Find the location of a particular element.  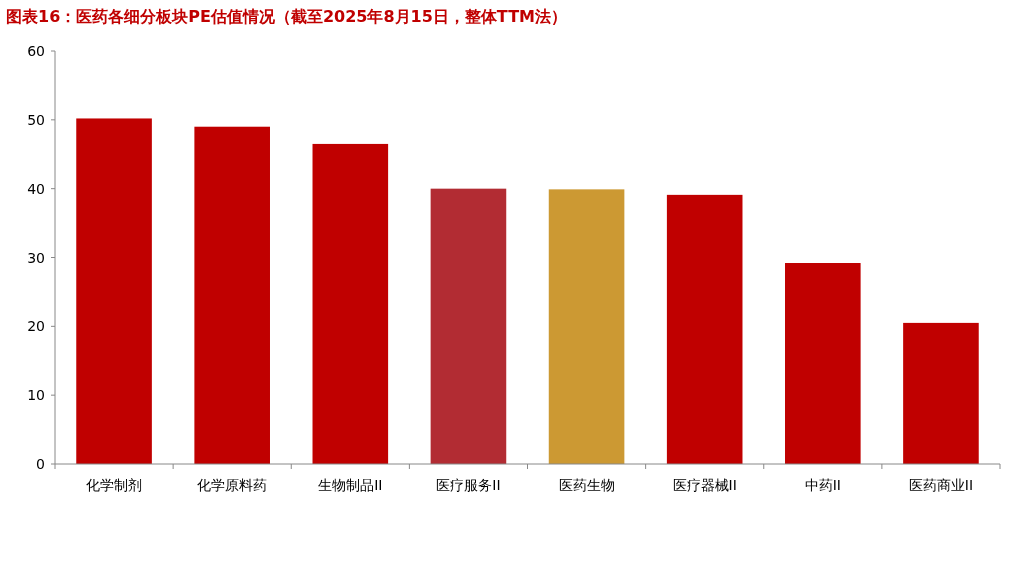

ytick: 0 is located at coordinates (40, 464).